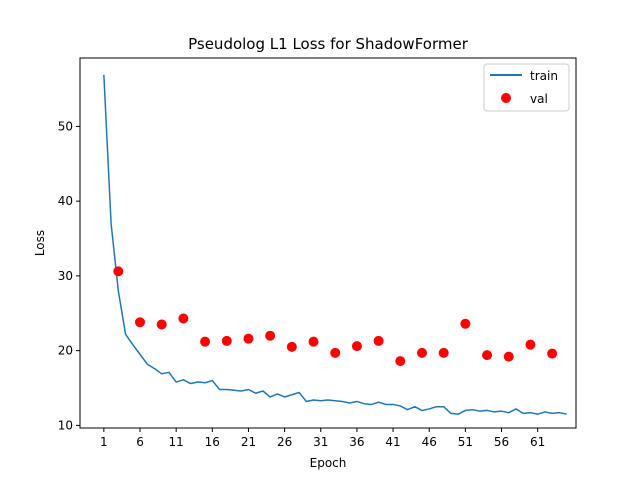  Describe the element at coordinates (248, 442) in the screenshot. I see `x-tick-label: 21` at that location.